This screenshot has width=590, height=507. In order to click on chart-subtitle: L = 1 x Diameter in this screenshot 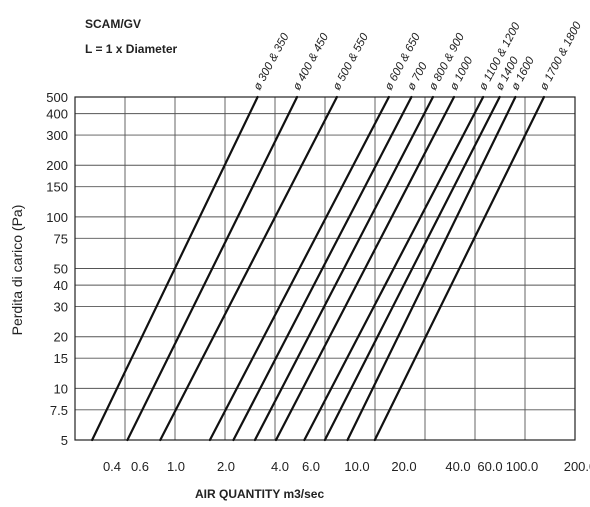, I will do `click(131, 49)`.